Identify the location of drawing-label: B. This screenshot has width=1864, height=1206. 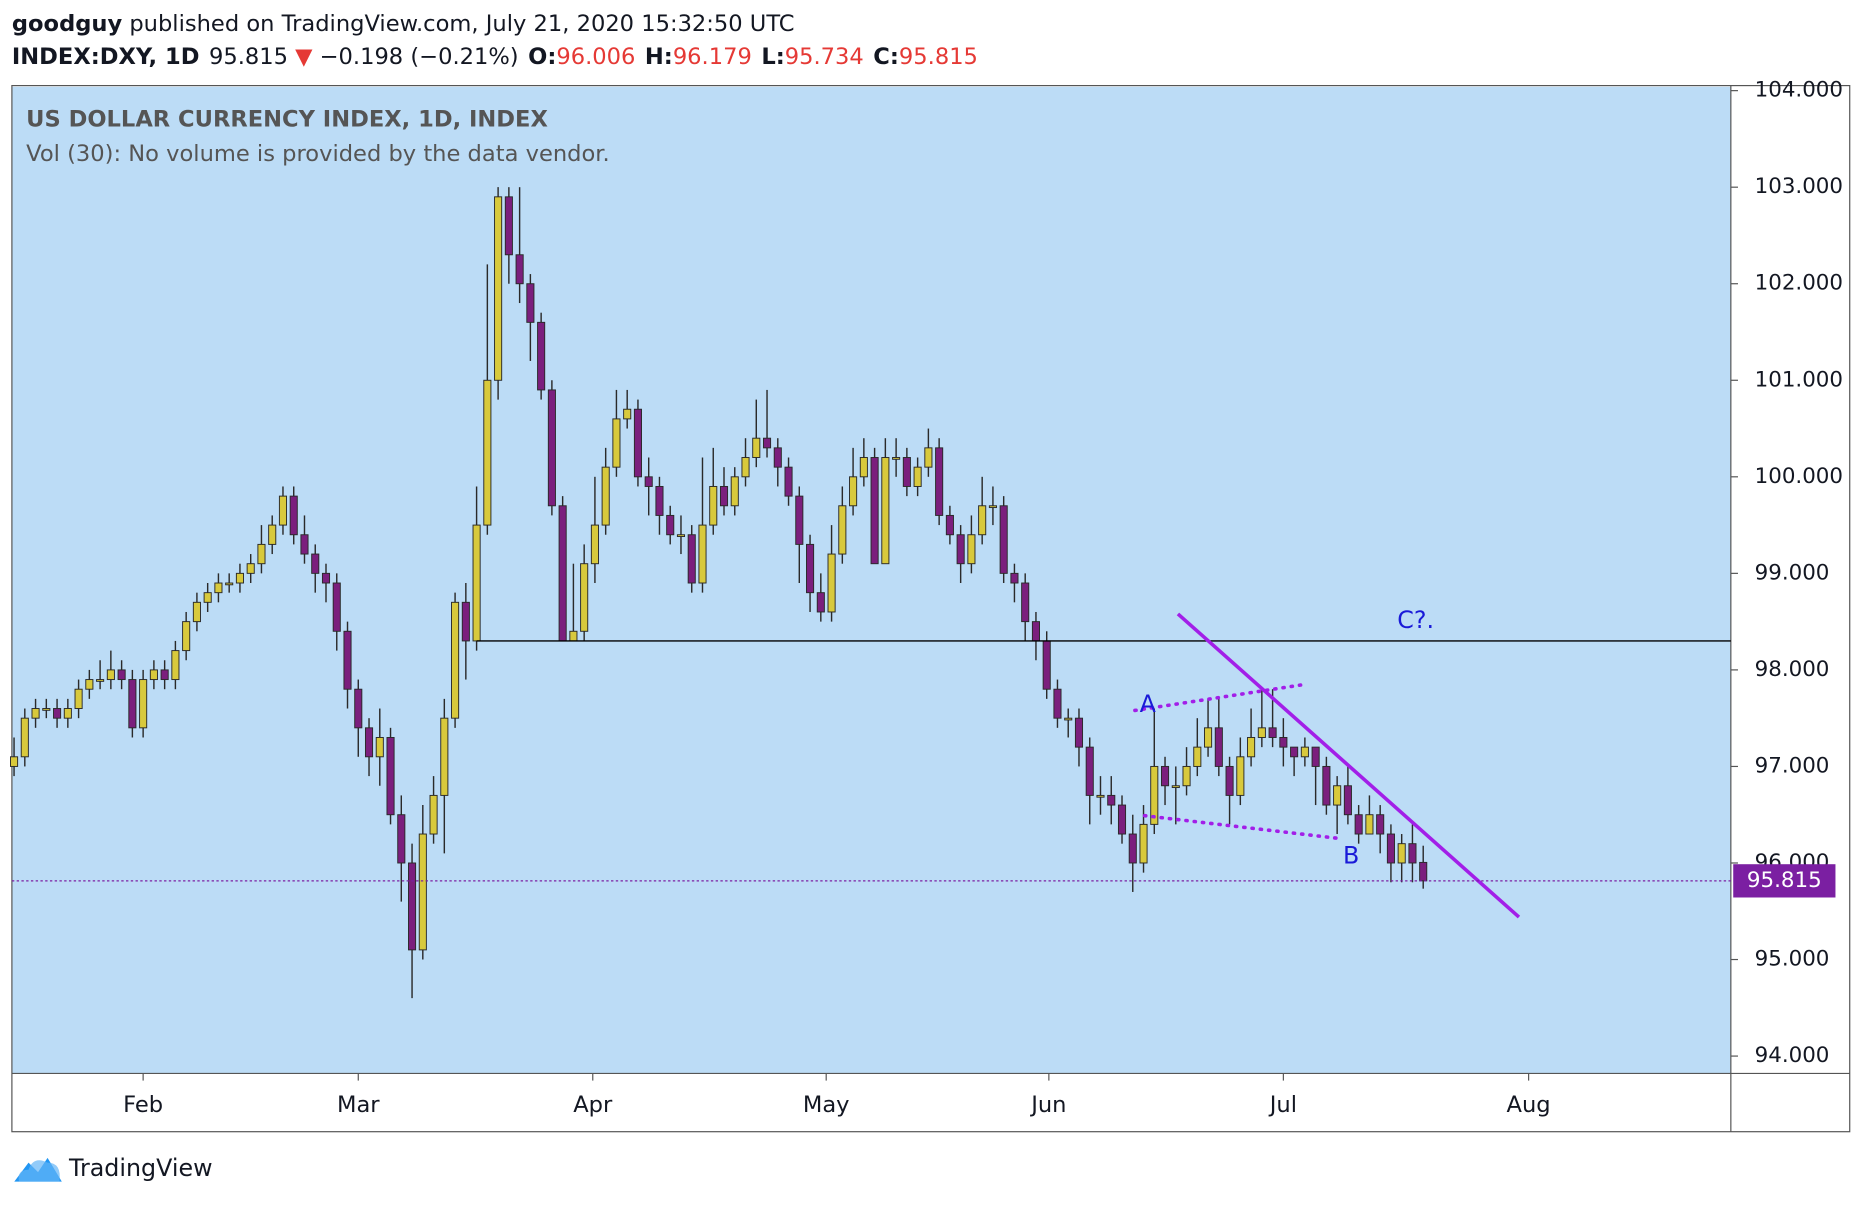
(1351, 856).